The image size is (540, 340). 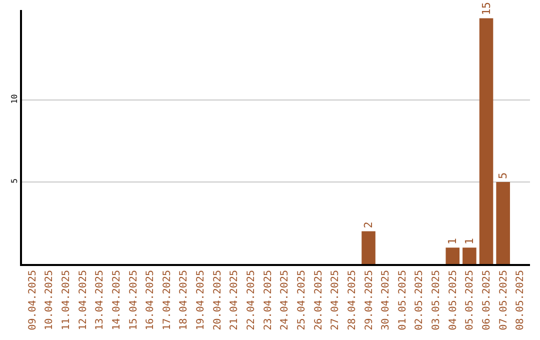 I want to click on x-tick-label: 10.04.2025, so click(x=50, y=300).